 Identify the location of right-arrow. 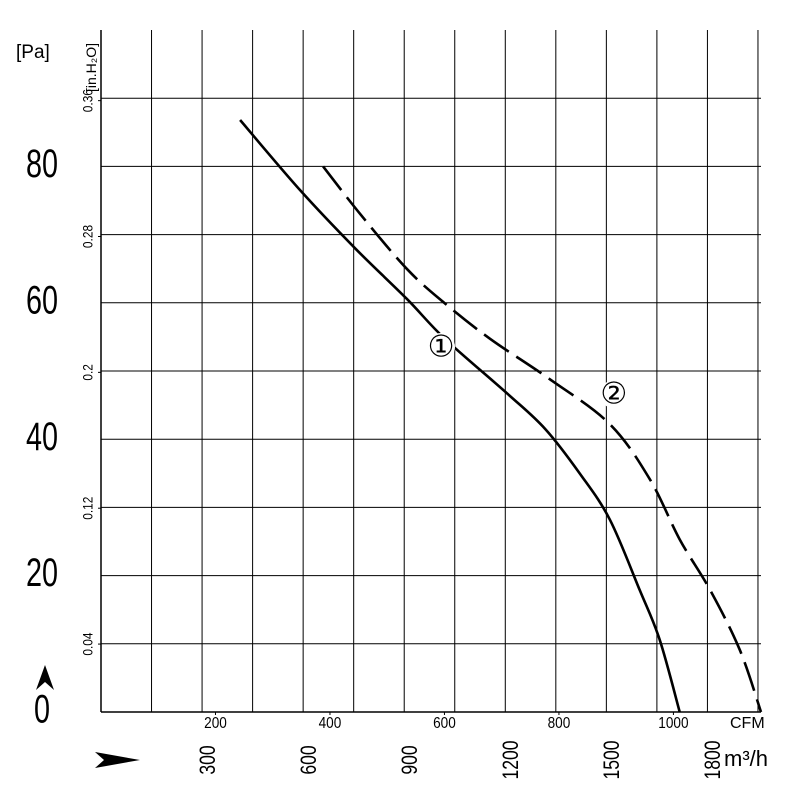
(117, 760).